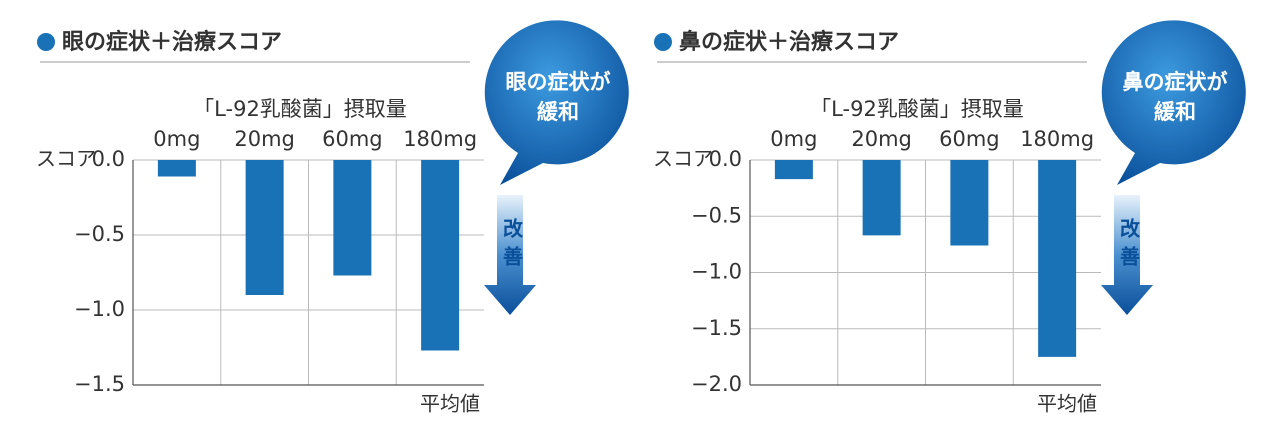  What do you see at coordinates (172, 42) in the screenshot?
I see `chart-title: 眼の症状＋治療スコア` at bounding box center [172, 42].